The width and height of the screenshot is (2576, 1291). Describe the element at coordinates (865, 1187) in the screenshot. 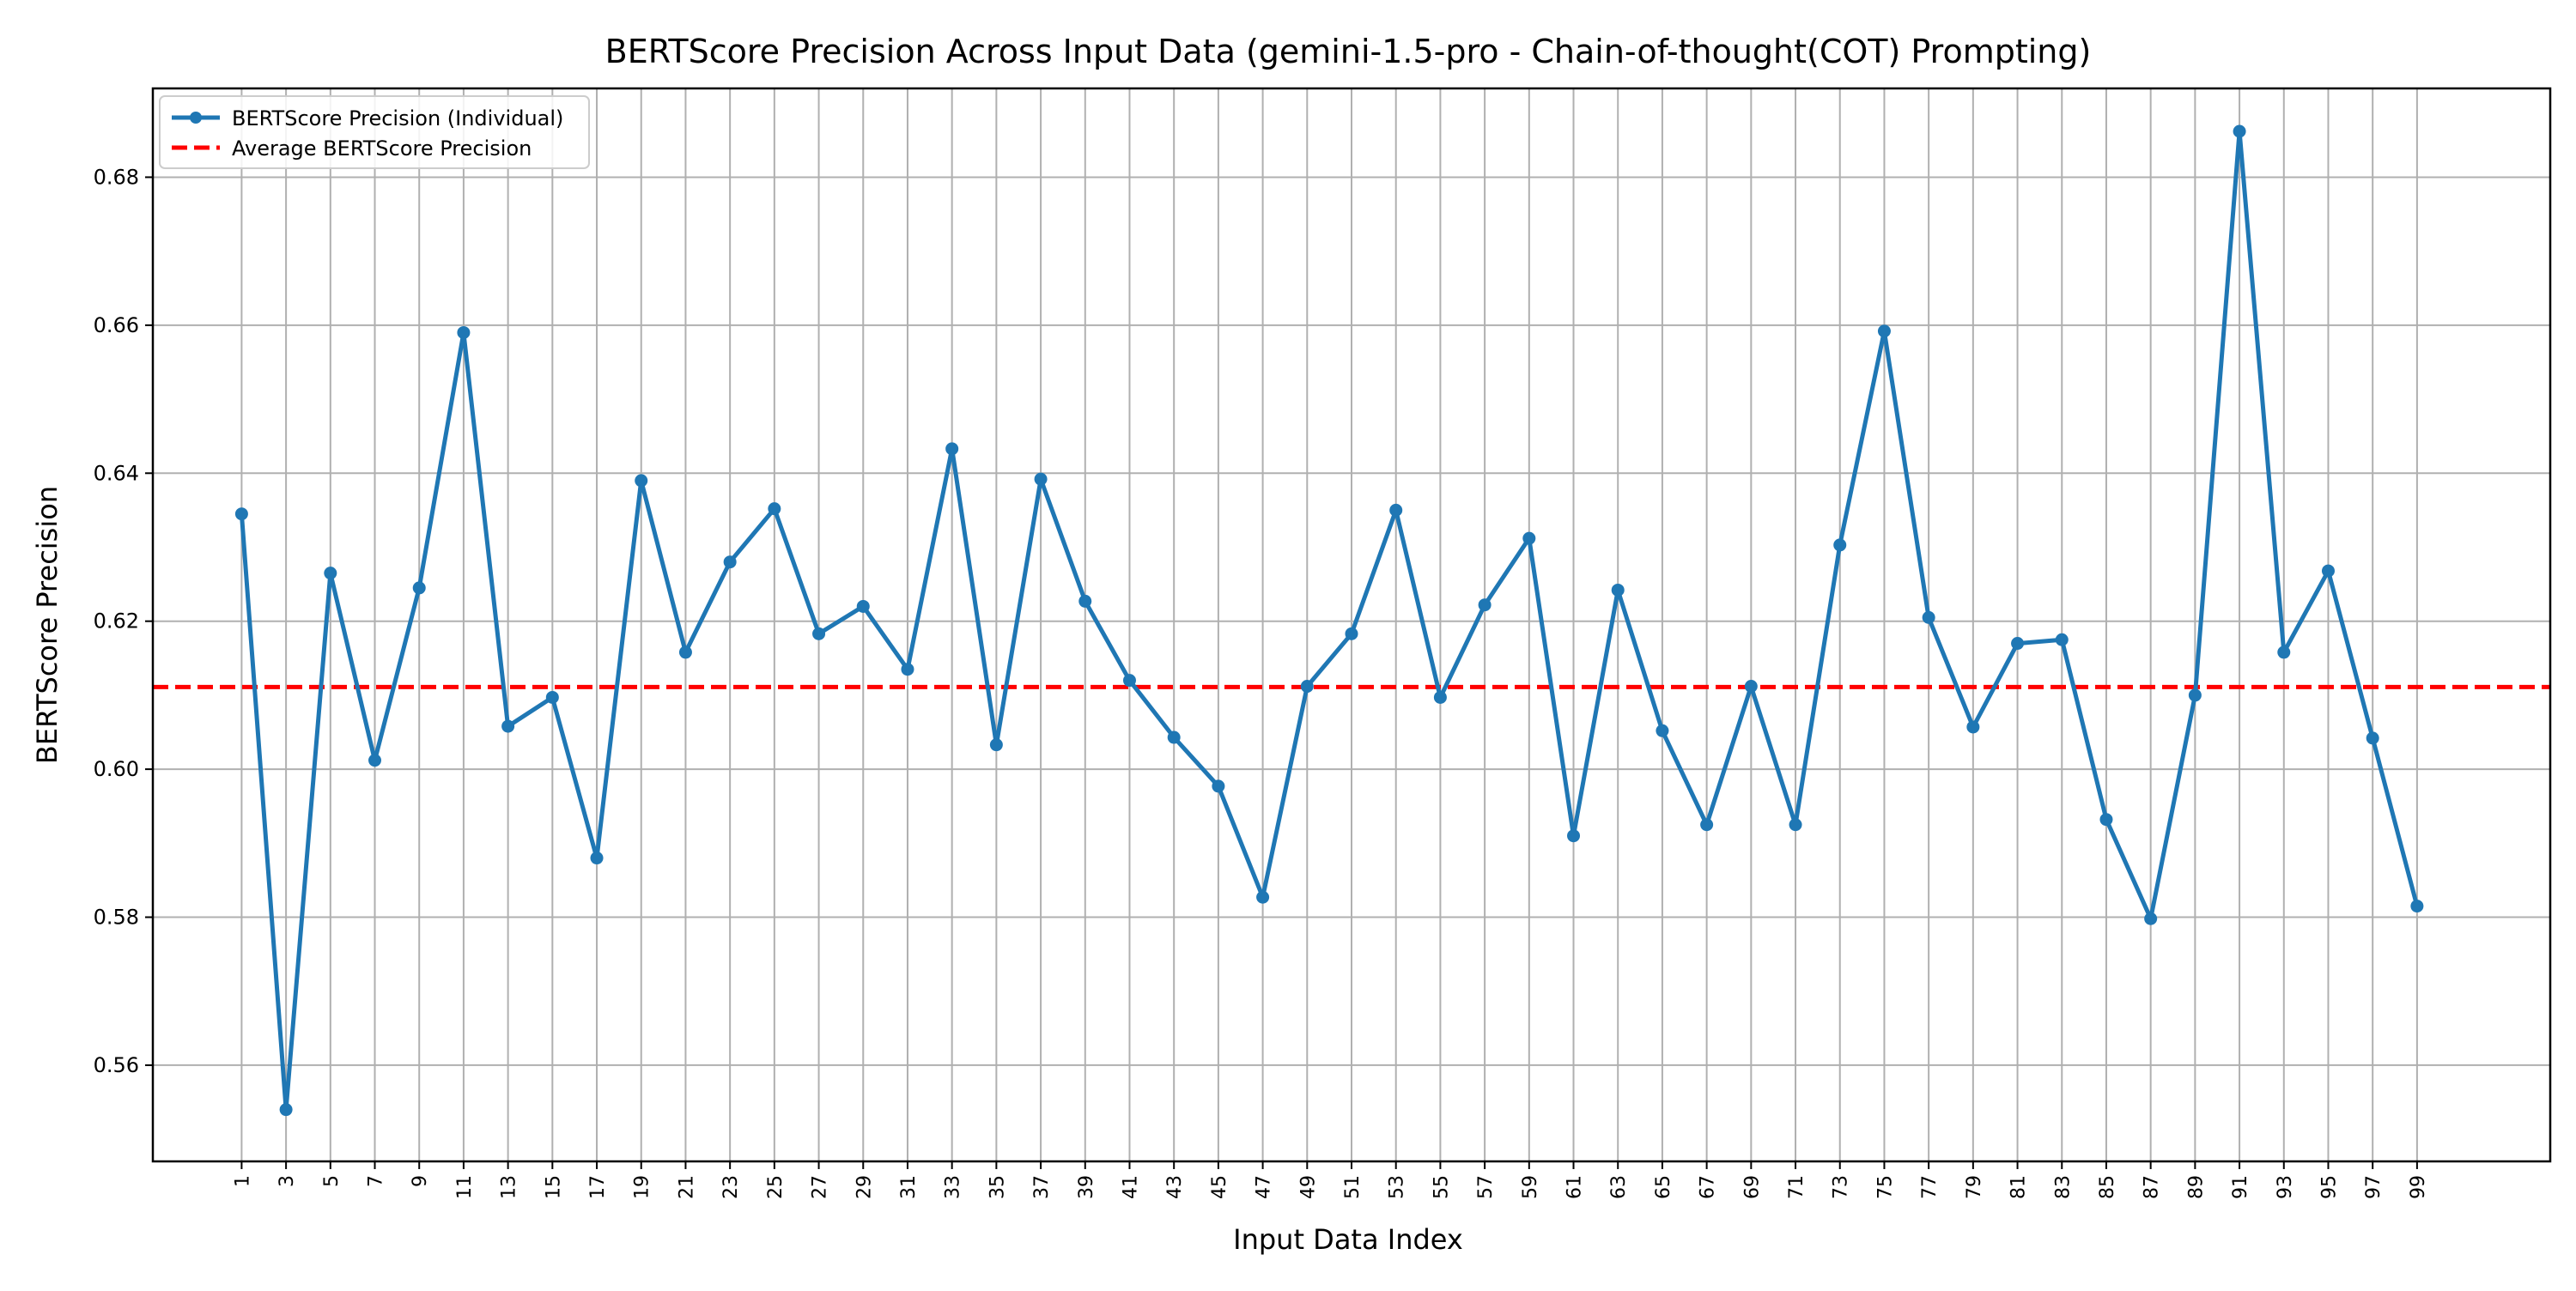

I see `x-tick-label: 29` at that location.